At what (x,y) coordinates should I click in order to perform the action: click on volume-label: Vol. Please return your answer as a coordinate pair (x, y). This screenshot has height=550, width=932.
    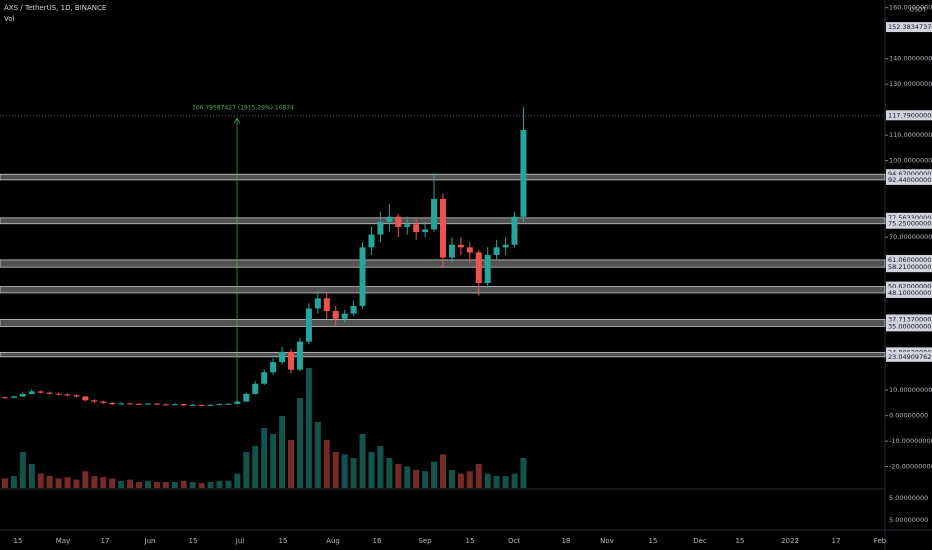
    Looking at the image, I should click on (9, 19).